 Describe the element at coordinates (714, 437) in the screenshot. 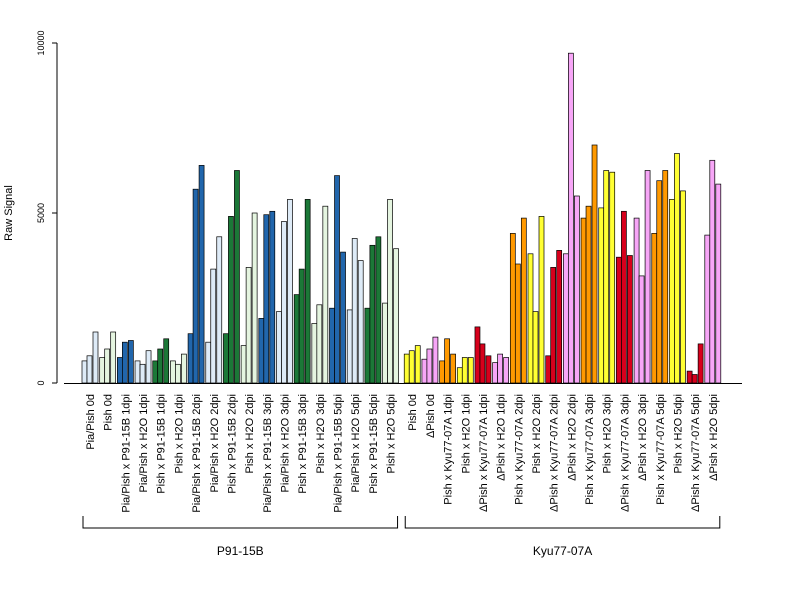

I see `x-tick-label: ΔPish x H2O 5dpi` at that location.